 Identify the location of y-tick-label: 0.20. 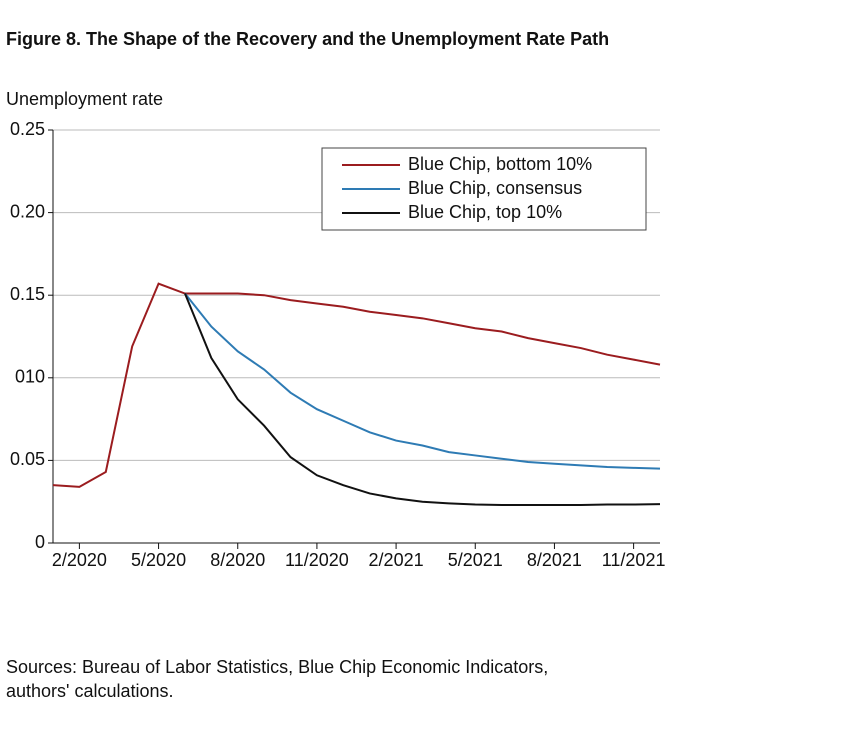
(27, 211).